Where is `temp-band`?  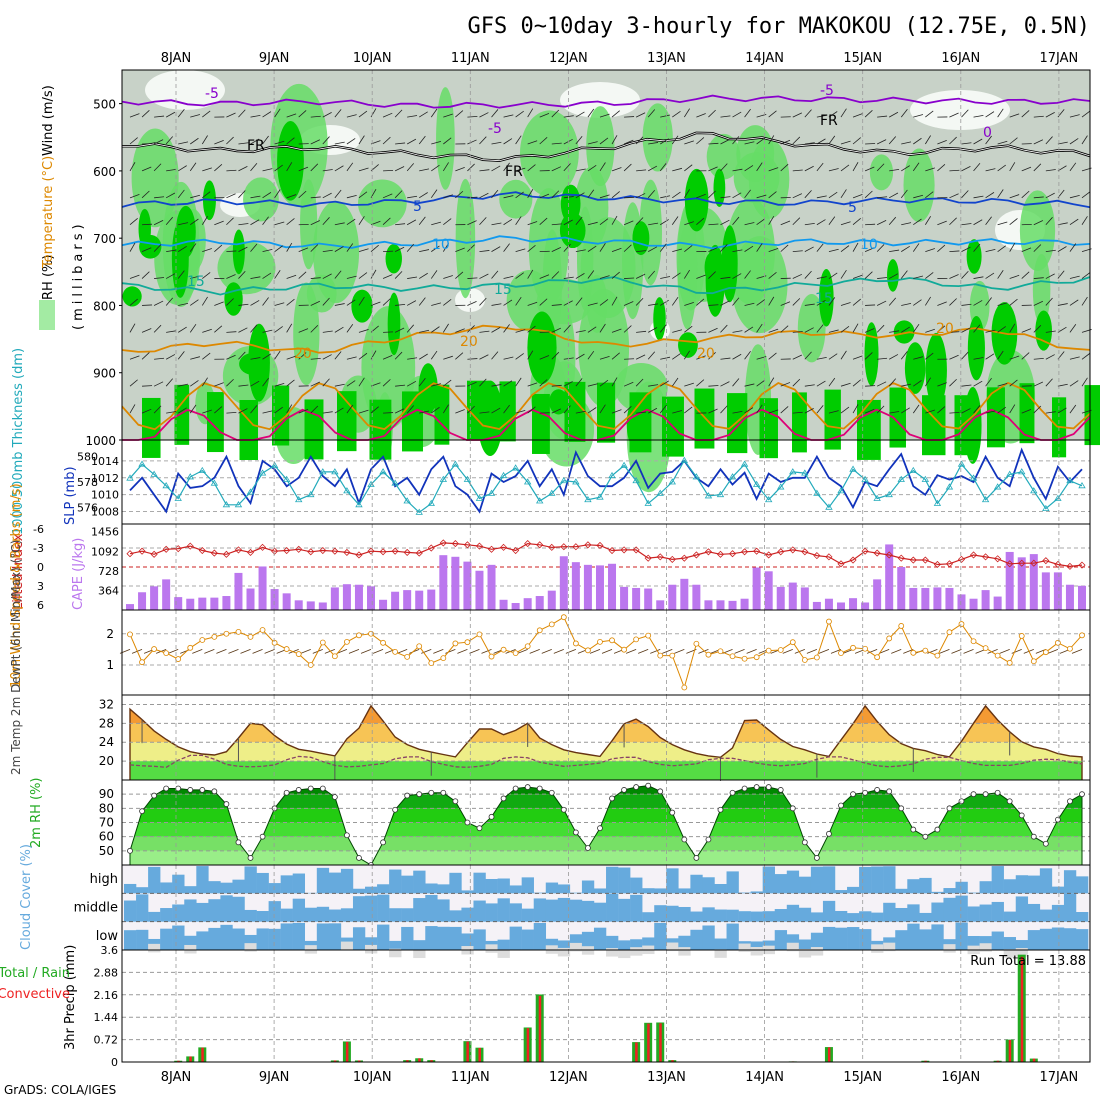 temp-band is located at coordinates (606, 714).